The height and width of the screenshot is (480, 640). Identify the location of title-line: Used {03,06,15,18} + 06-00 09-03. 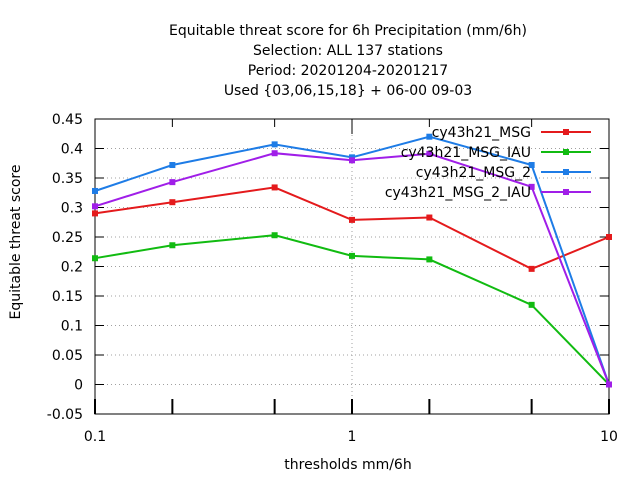
(348, 91).